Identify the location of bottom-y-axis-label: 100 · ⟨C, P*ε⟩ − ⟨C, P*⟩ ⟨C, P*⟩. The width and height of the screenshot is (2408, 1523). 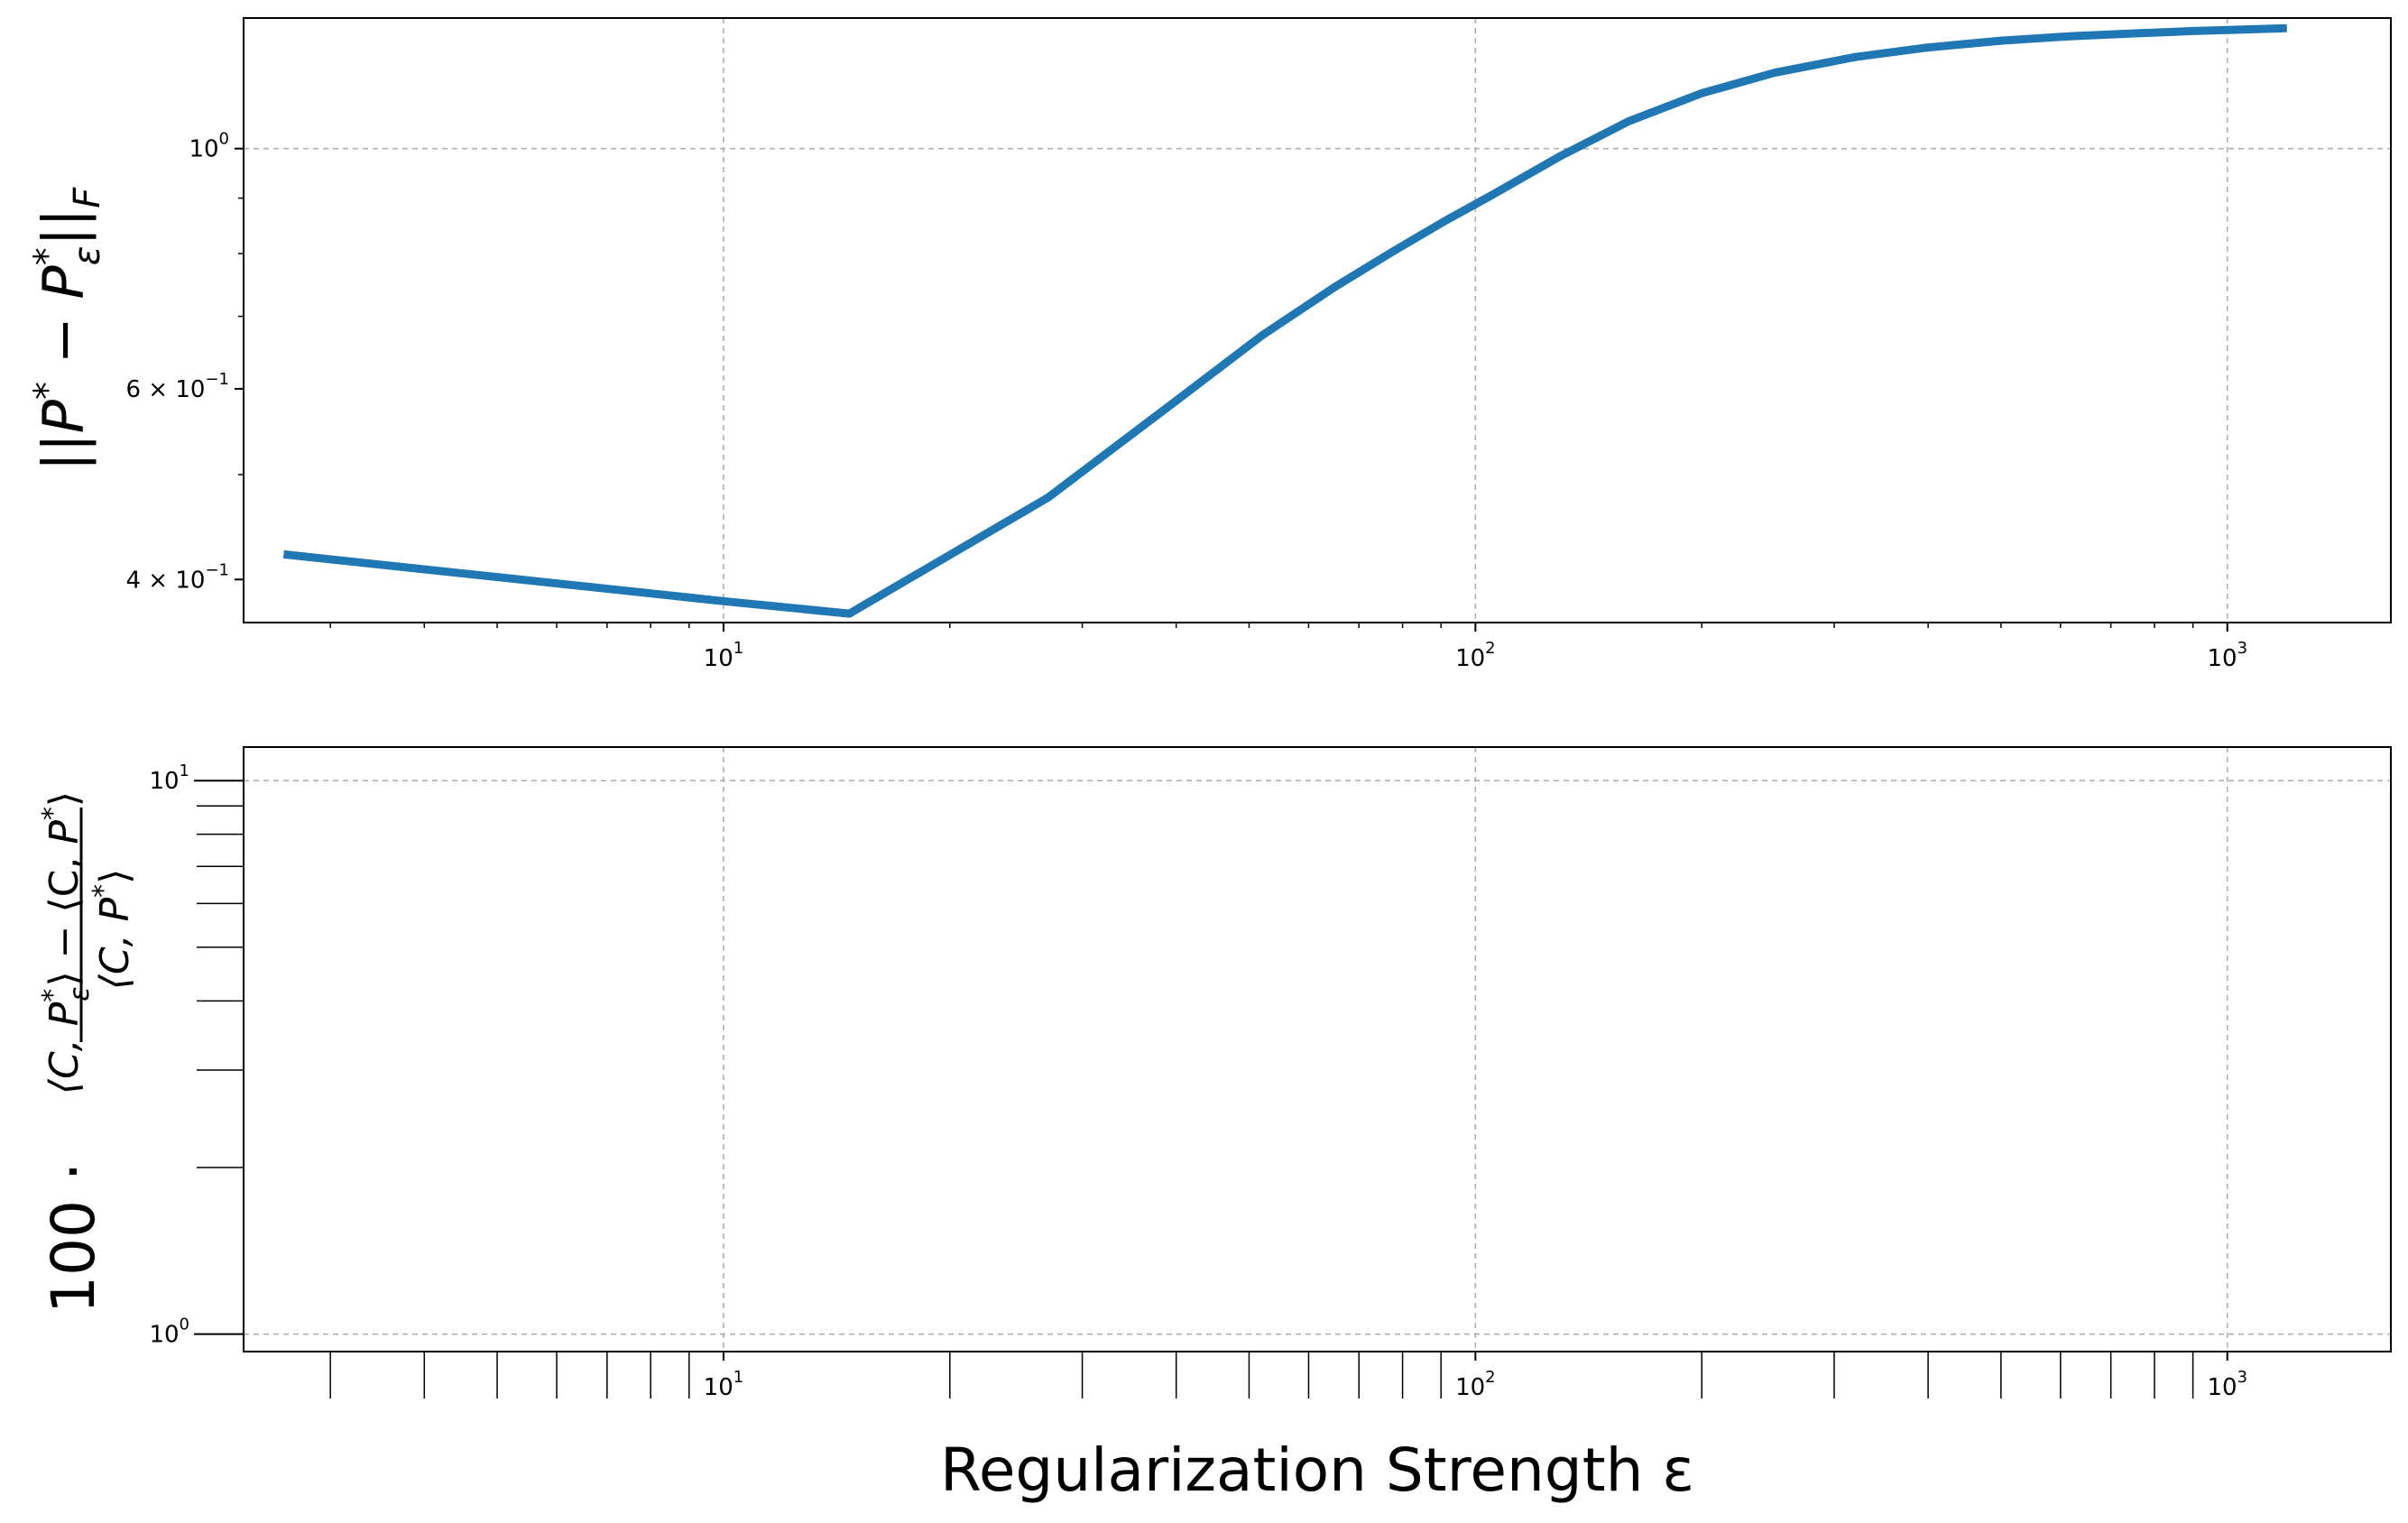
(87, 1052).